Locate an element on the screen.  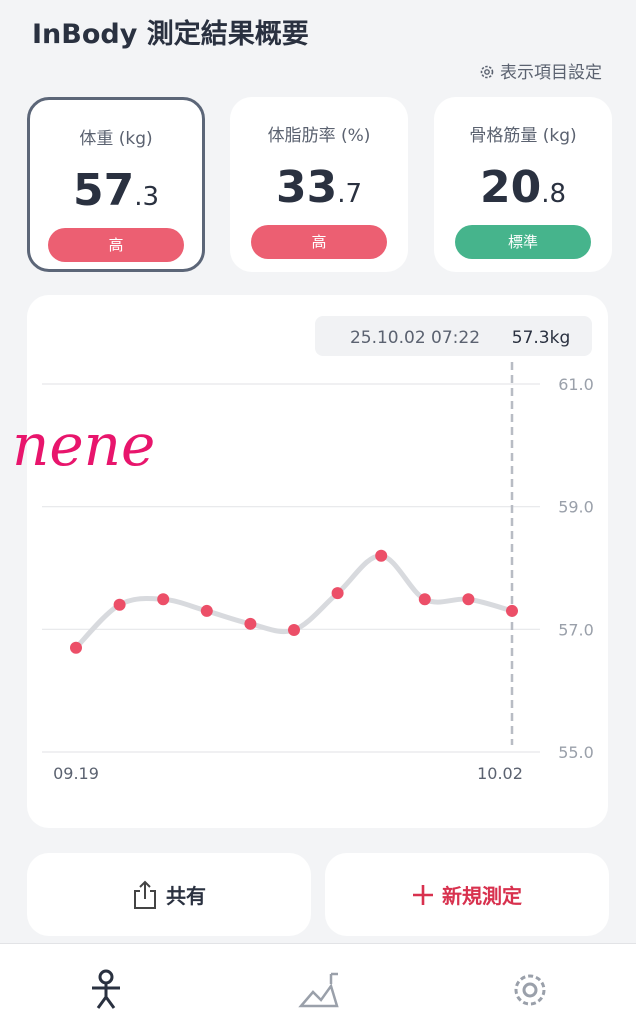
metric-label: 体重 (kg) is located at coordinates (116, 139).